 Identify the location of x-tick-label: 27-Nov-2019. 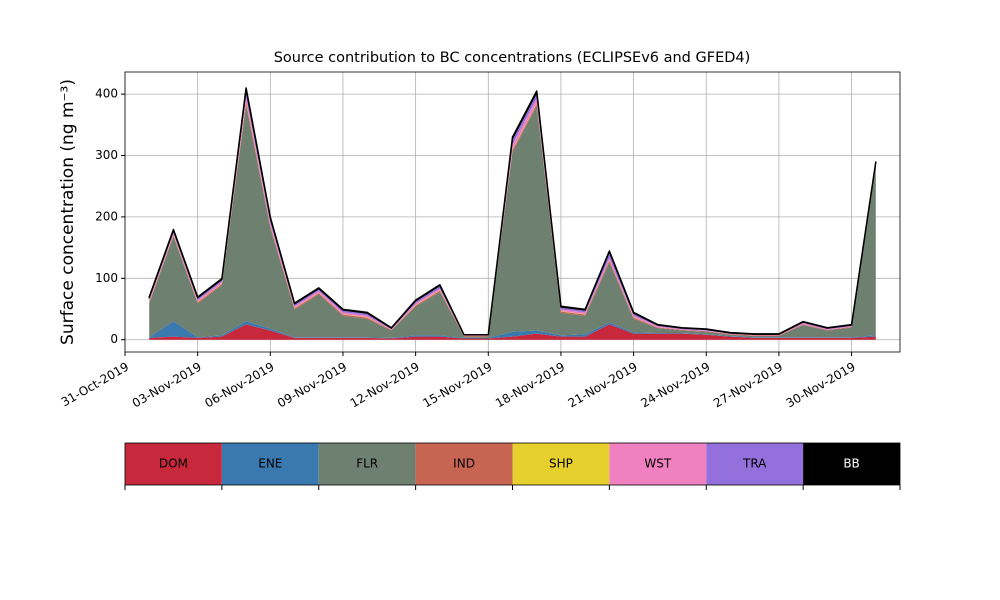
(748, 385).